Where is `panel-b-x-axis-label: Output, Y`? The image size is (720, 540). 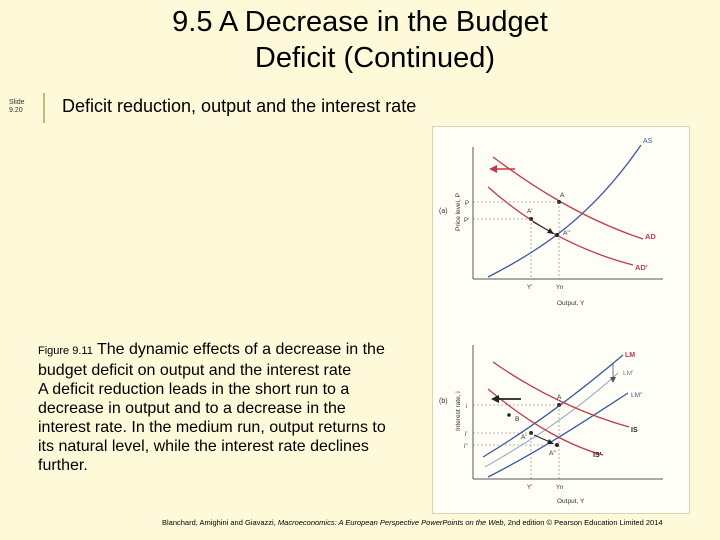 panel-b-x-axis-label: Output, Y is located at coordinates (571, 501).